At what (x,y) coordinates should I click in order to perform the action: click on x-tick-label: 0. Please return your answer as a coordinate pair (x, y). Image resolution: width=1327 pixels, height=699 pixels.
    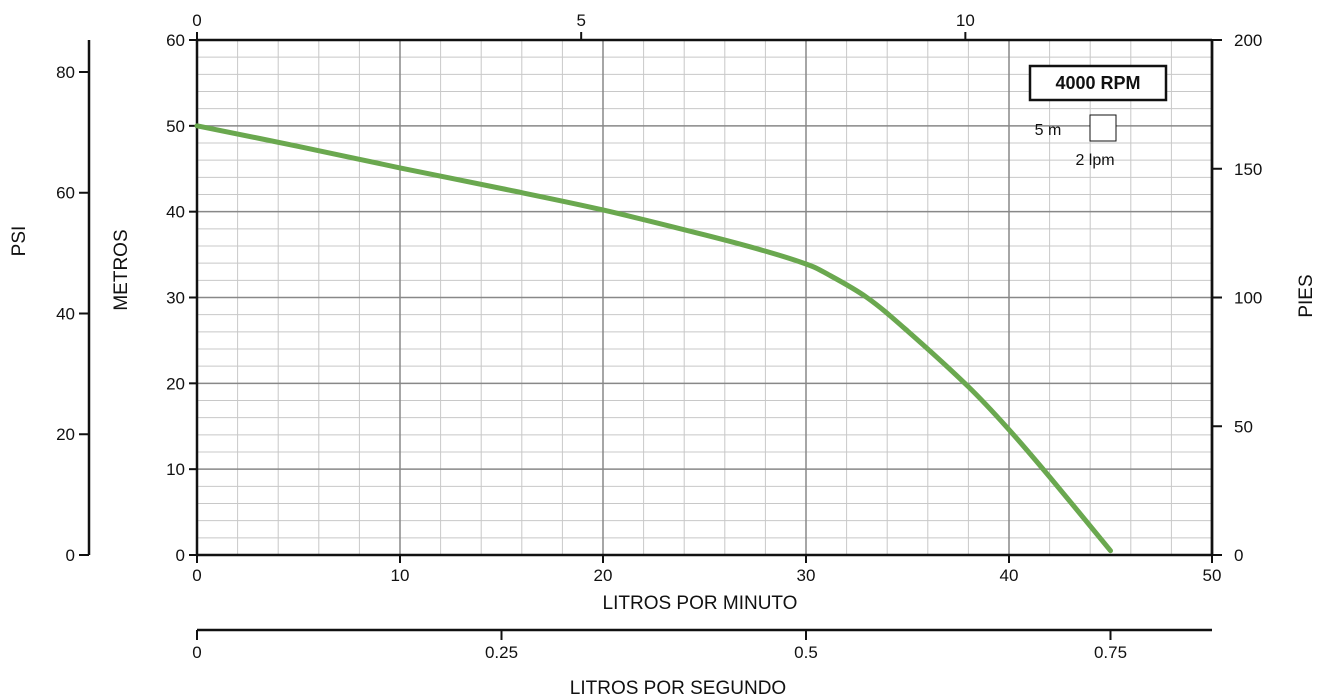
    Looking at the image, I should click on (196, 575).